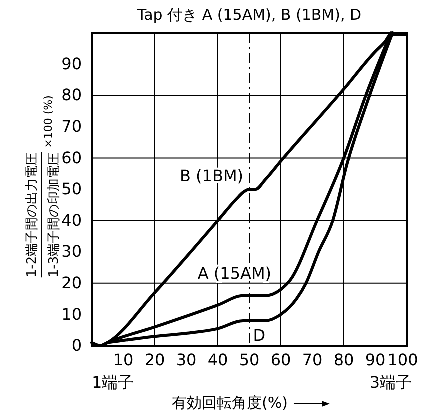 The image size is (423, 414). I want to click on x-tick-label: 50, so click(249, 360).